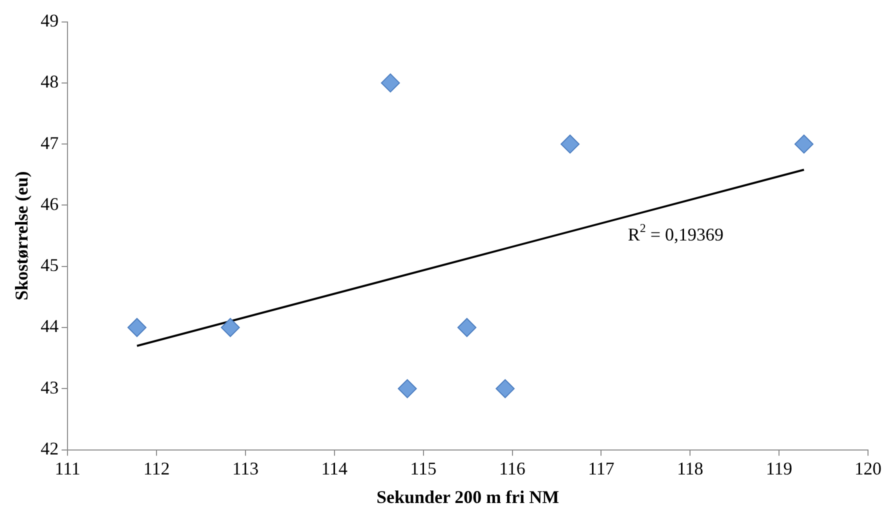 The image size is (896, 523). Describe the element at coordinates (49, 204) in the screenshot. I see `y-tick-label: 46` at that location.